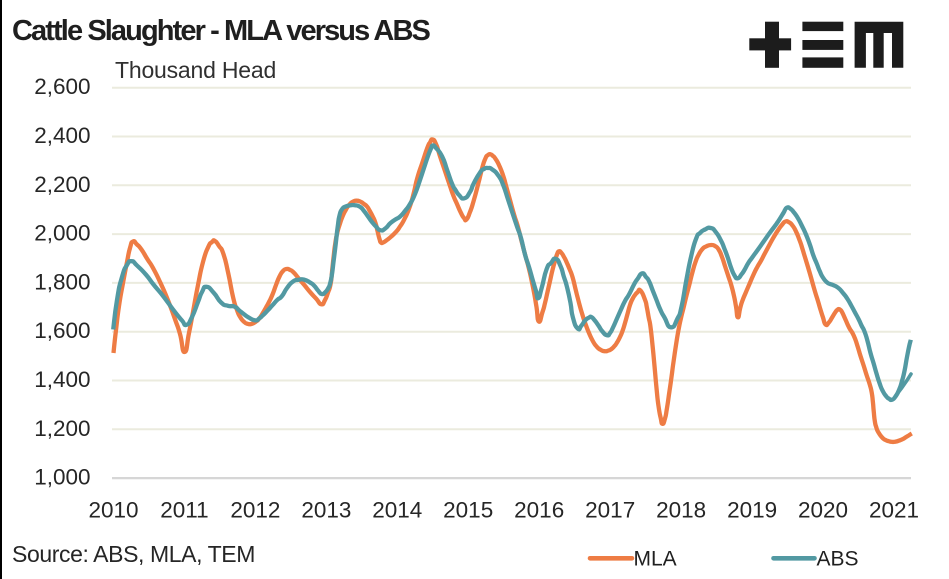 This screenshot has width=949, height=579. Describe the element at coordinates (610, 510) in the screenshot. I see `svg-text: 2017` at that location.